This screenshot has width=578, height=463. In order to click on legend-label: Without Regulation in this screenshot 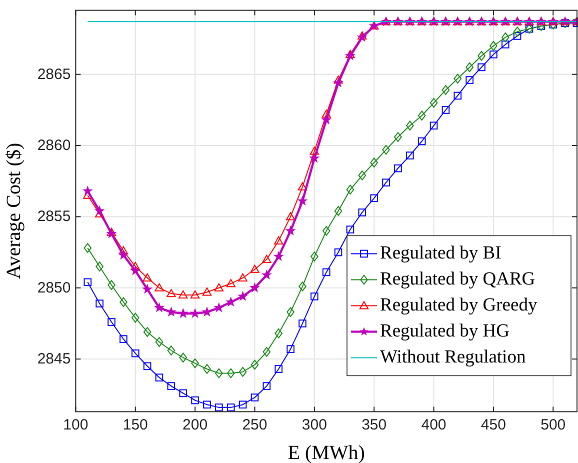, I will do `click(453, 358)`.